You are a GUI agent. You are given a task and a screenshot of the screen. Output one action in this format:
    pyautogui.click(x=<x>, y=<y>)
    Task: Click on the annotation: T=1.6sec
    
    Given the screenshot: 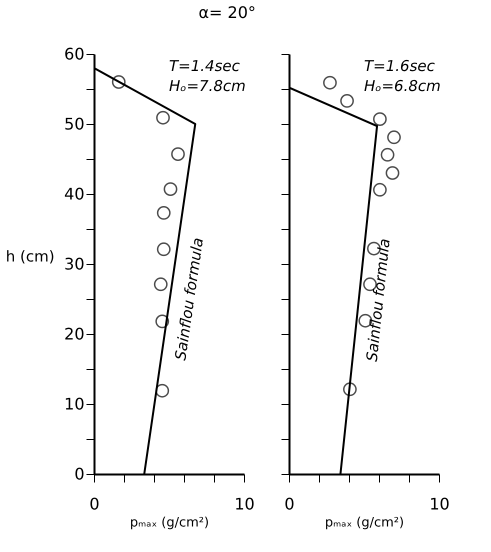 What is the action you would take?
    pyautogui.click(x=400, y=66)
    